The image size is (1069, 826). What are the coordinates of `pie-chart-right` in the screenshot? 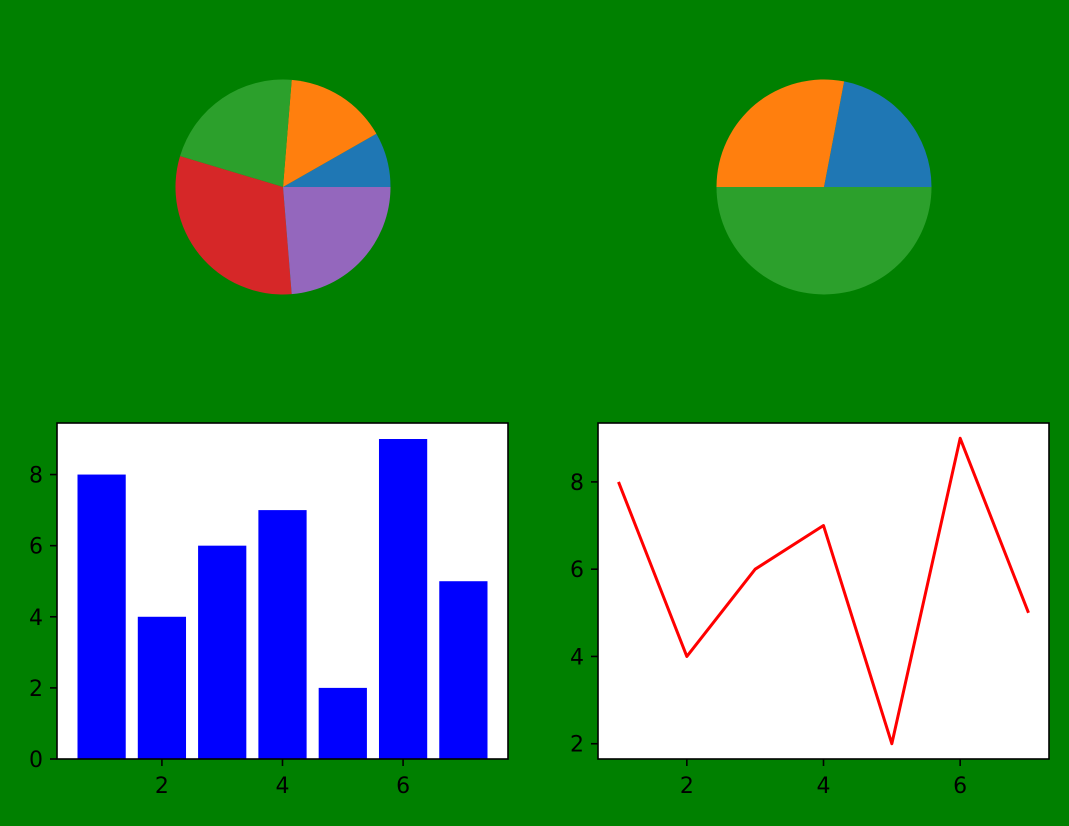 It's located at (824, 187).